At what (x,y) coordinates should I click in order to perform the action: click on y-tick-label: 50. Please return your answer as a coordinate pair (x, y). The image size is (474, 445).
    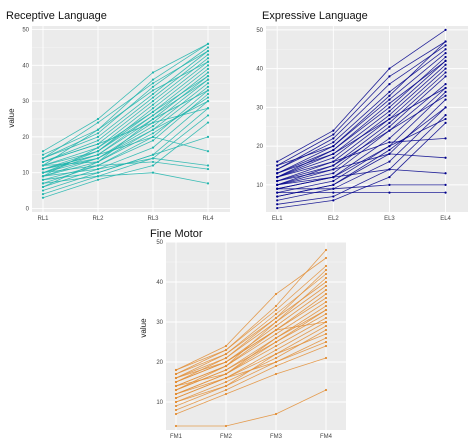
    Looking at the image, I should click on (259, 31).